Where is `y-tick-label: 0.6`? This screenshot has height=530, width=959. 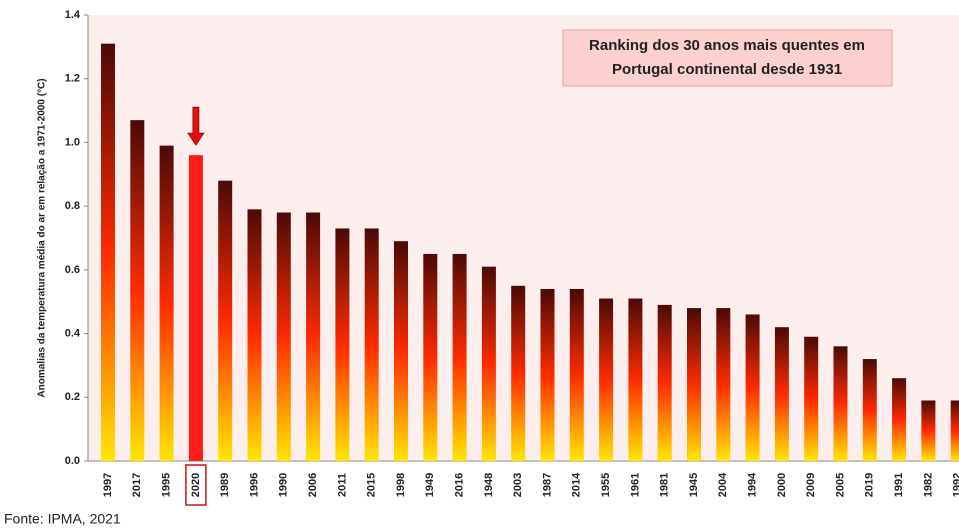 y-tick-label: 0.6 is located at coordinates (72, 270).